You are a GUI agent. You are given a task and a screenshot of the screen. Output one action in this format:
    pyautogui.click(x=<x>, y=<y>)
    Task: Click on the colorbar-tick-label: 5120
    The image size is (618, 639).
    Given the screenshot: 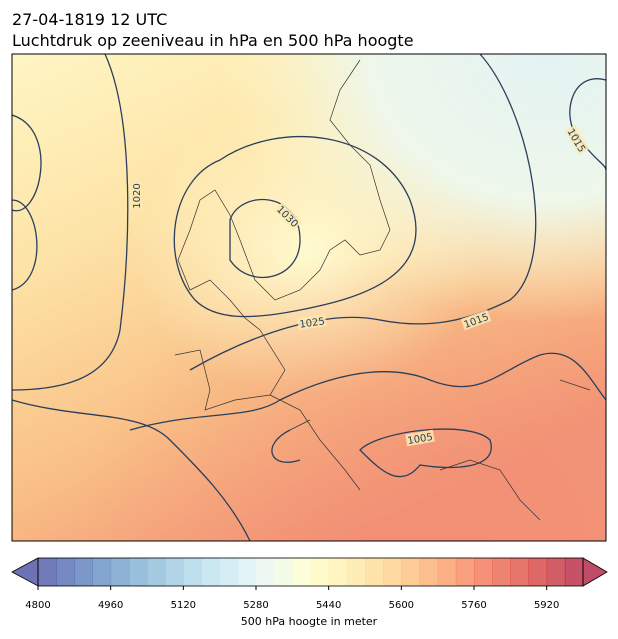 What is the action you would take?
    pyautogui.click(x=183, y=605)
    